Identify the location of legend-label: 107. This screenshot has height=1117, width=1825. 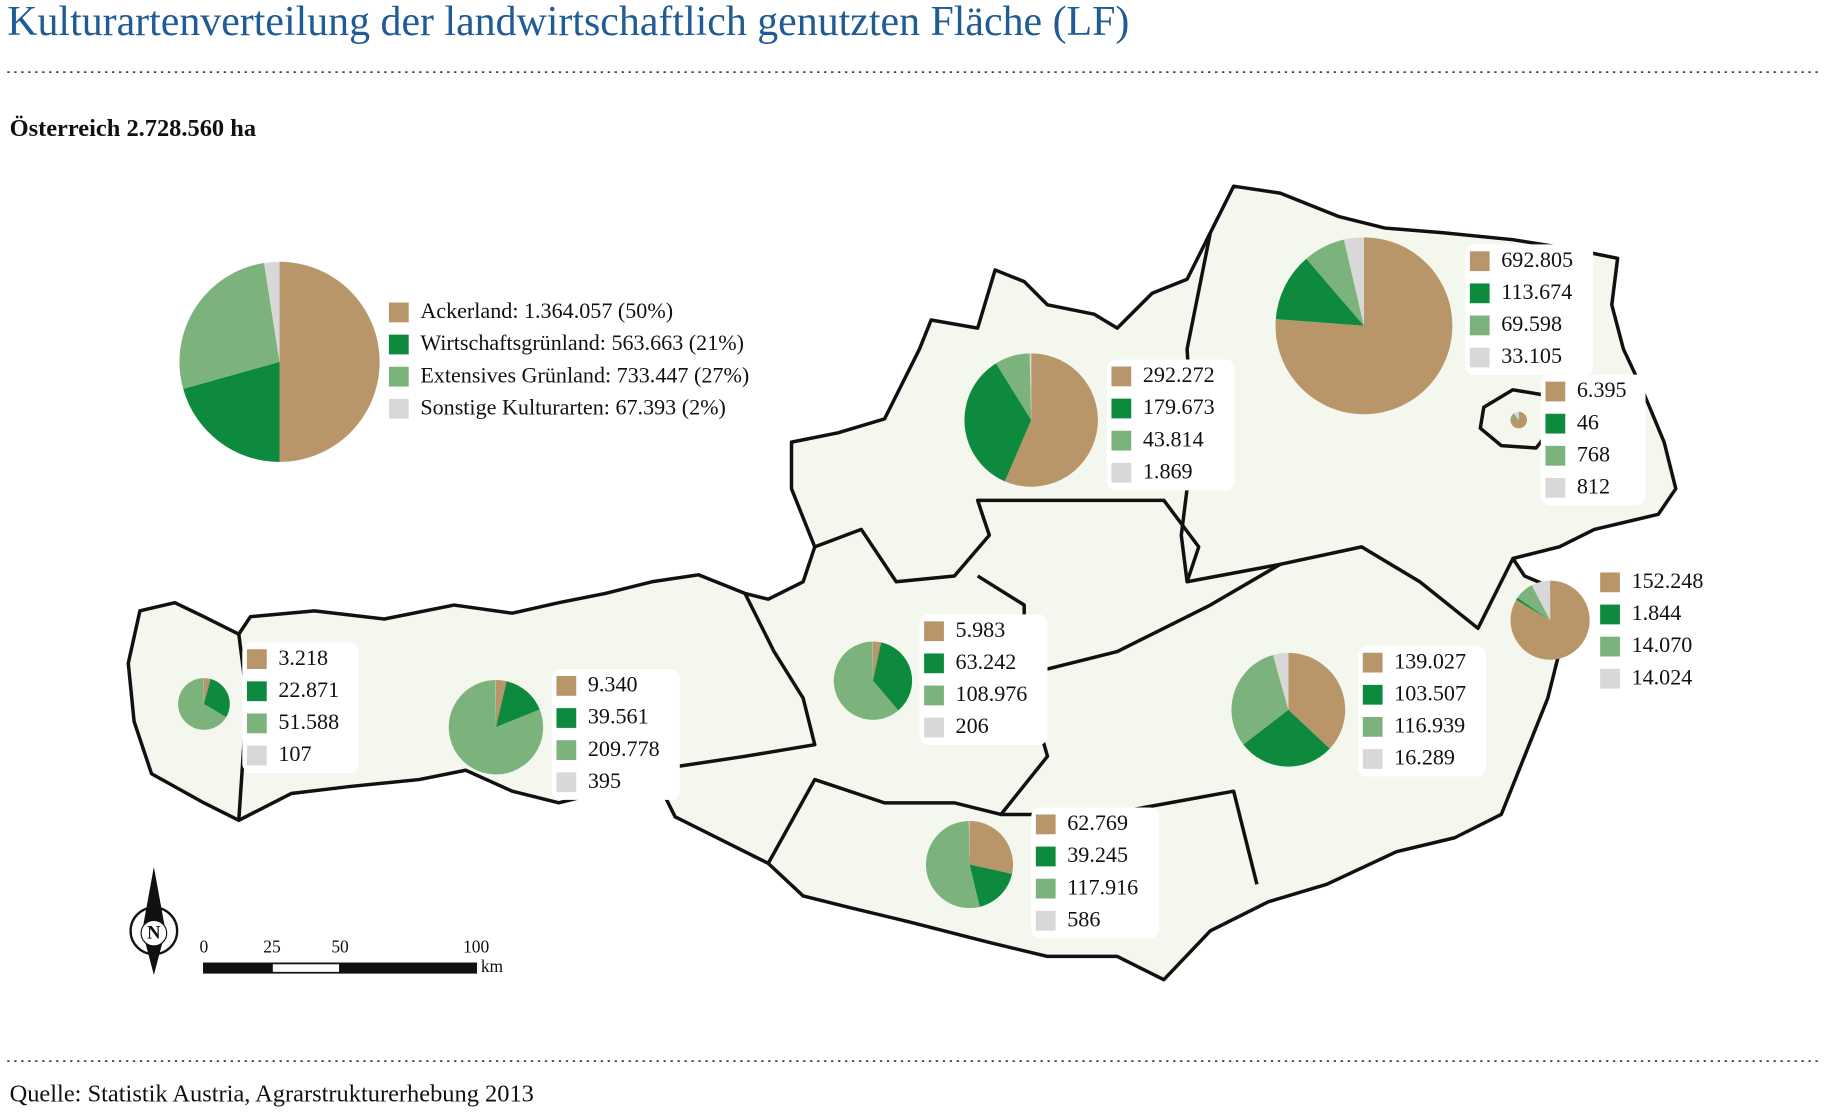
(294, 753).